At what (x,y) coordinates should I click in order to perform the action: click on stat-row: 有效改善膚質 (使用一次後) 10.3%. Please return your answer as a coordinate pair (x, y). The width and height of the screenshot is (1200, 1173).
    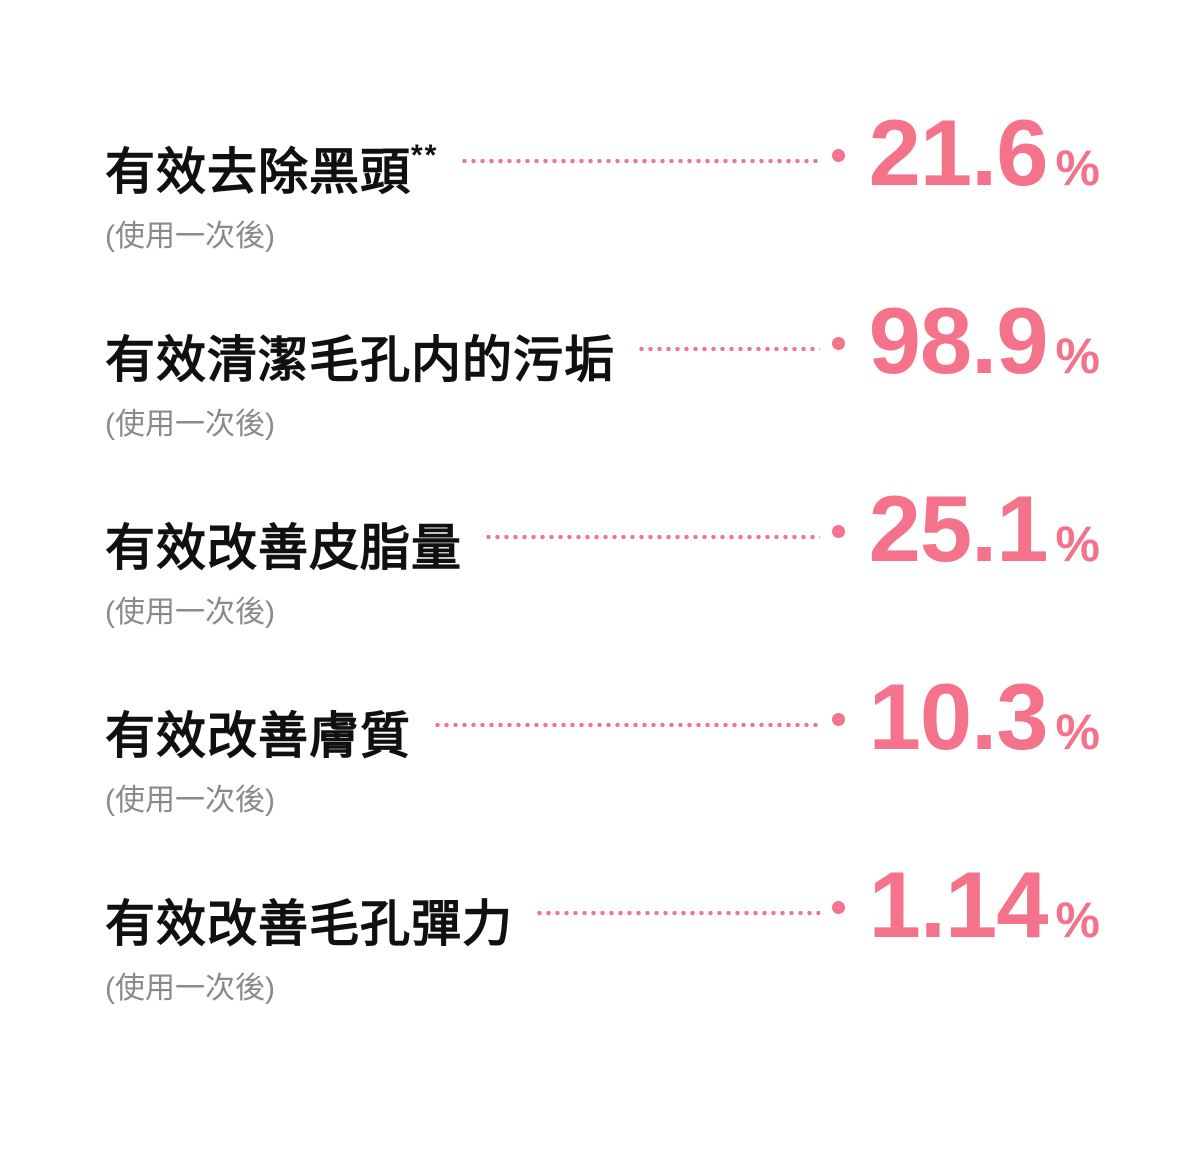
    Looking at the image, I should click on (602, 745).